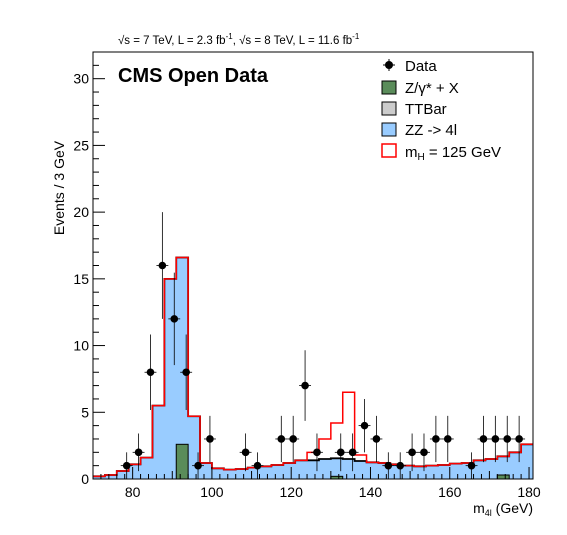  I want to click on legend-signal-swatch, so click(389, 150).